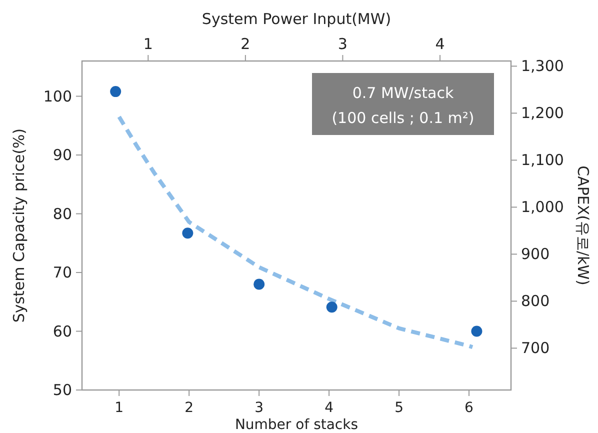 Image resolution: width=598 pixels, height=433 pixels. I want to click on x2-tick-label: 1, so click(148, 44).